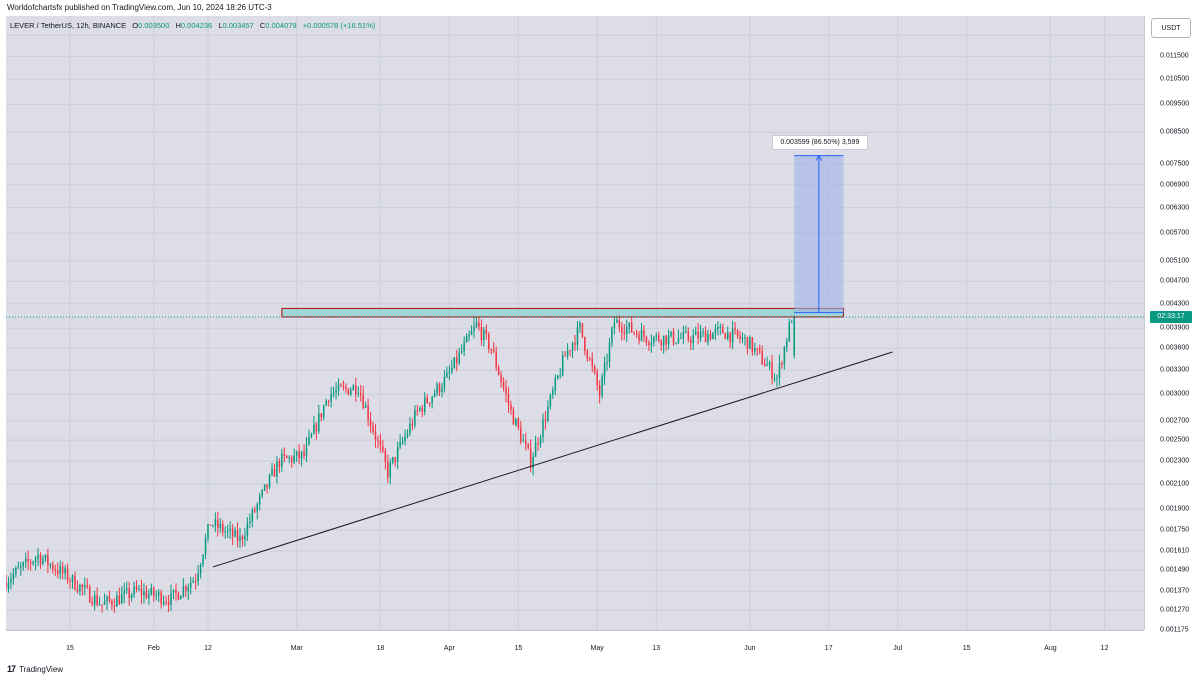 The width and height of the screenshot is (1200, 680). I want to click on currency-button: USDT, so click(1171, 28).